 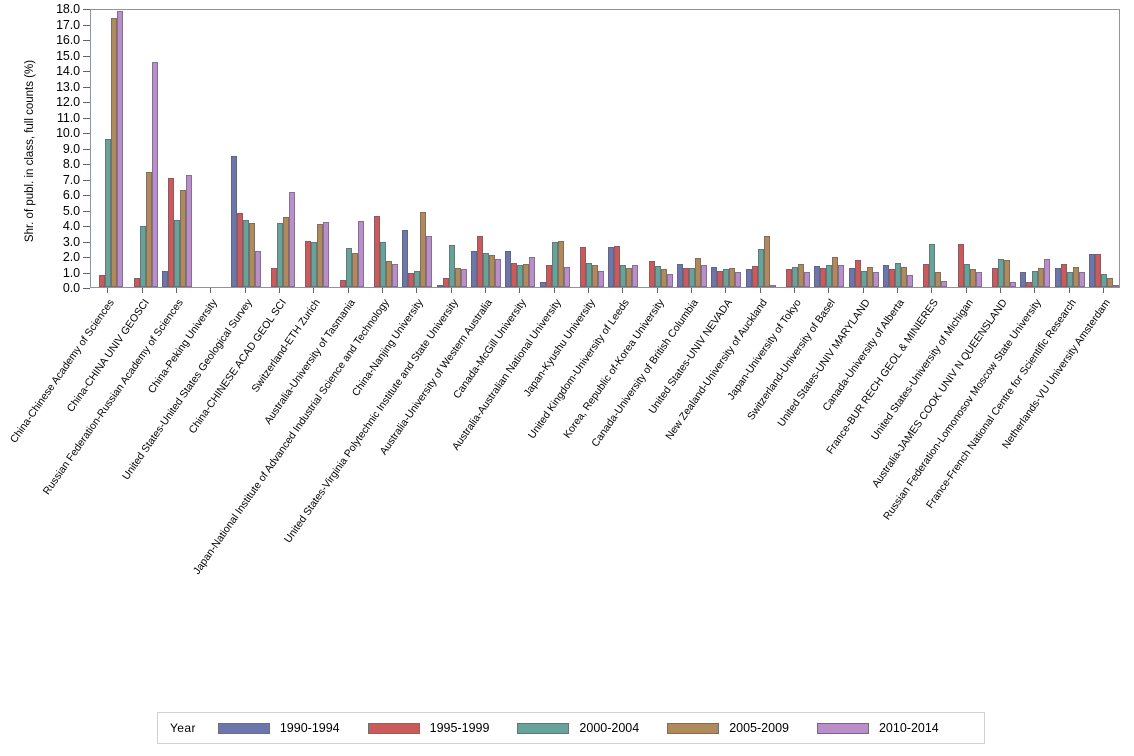 What do you see at coordinates (243, 728) in the screenshot?
I see `legend-swatch` at bounding box center [243, 728].